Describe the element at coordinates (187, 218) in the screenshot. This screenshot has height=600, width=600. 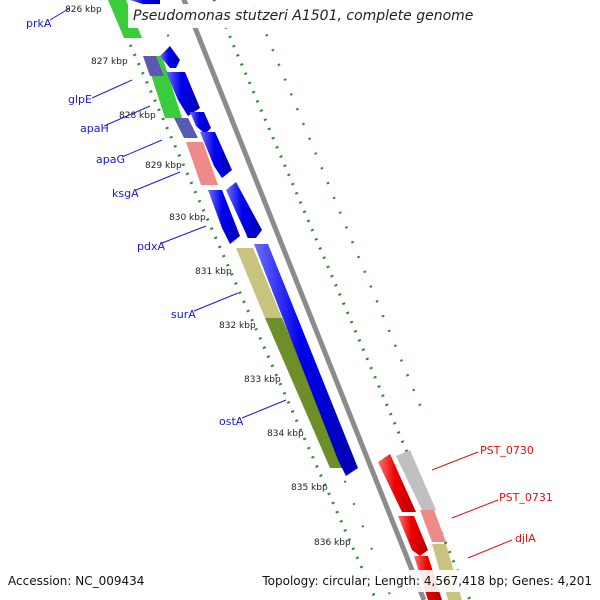
I see `ruler-label: 830 kbp` at that location.